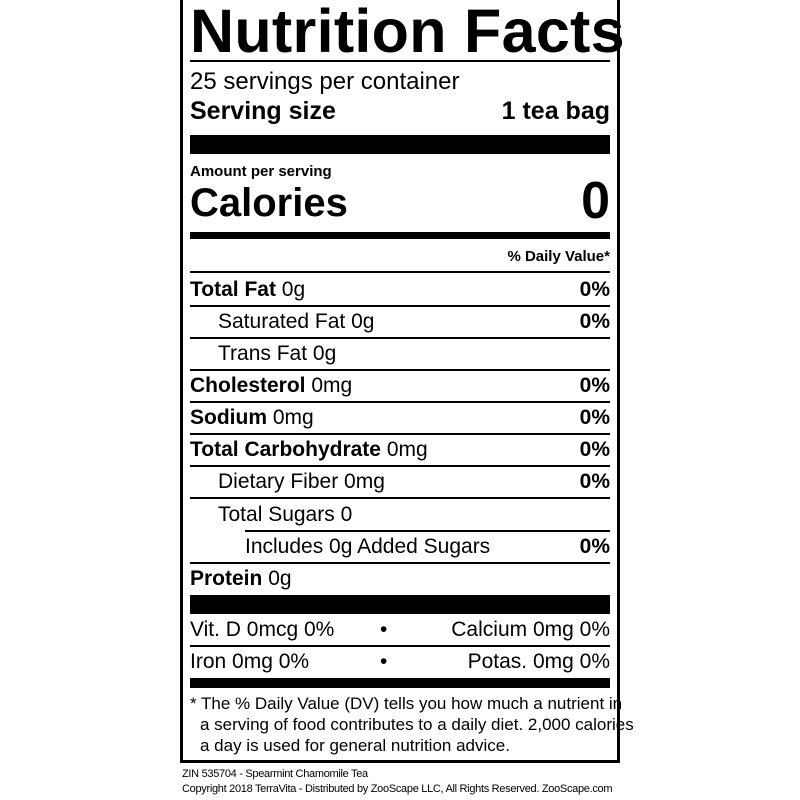  I want to click on vitamin-row: Vit. D 0mcg 0% • Calcium 0mg 0%, so click(400, 630).